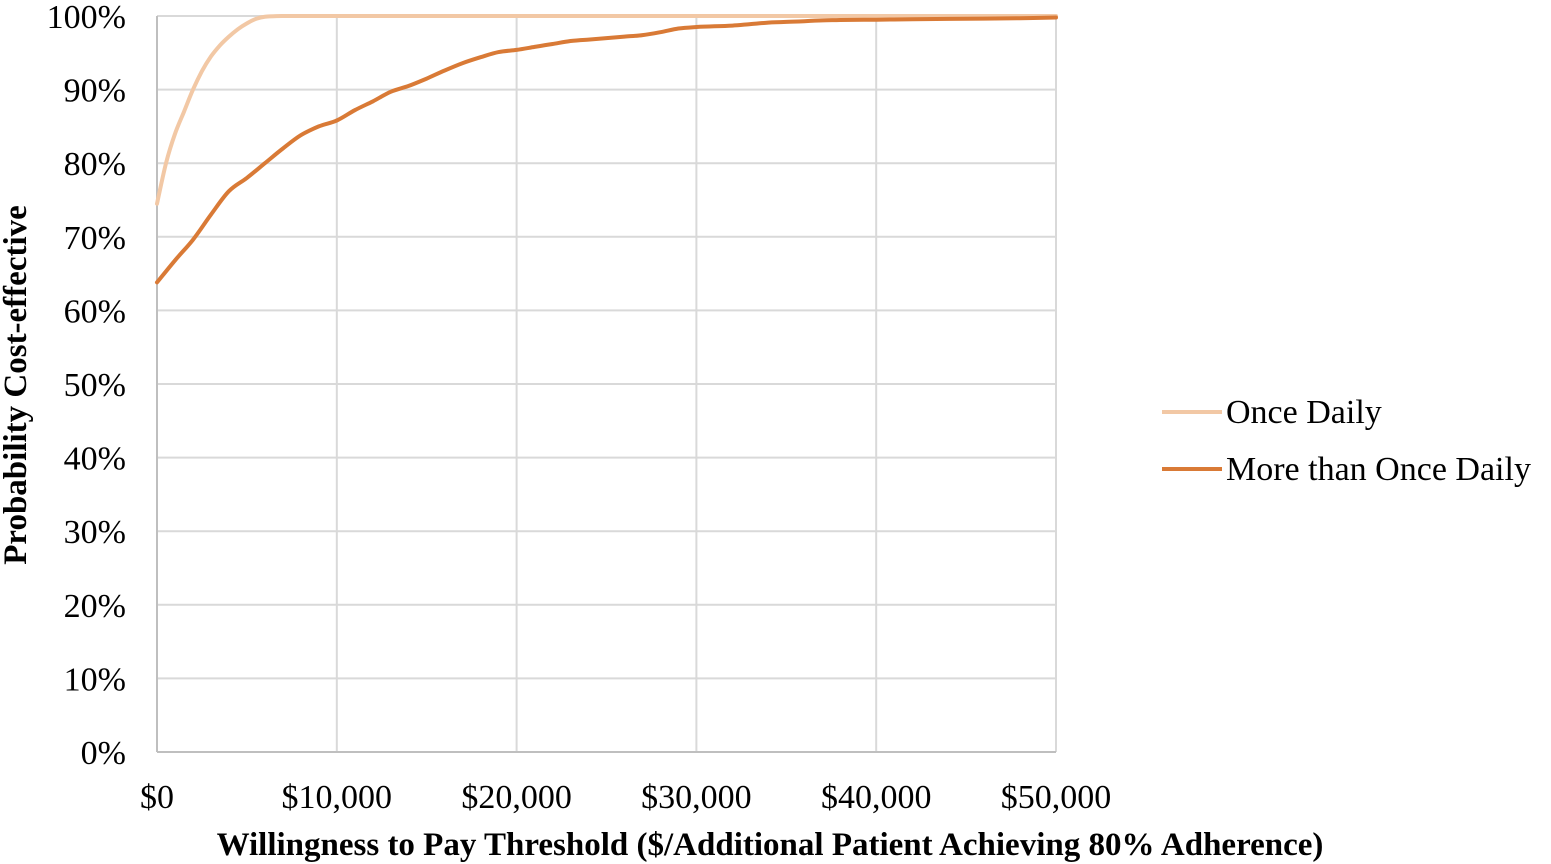 The image size is (1551, 864). What do you see at coordinates (95, 606) in the screenshot?
I see `y-tick-label: 20%` at bounding box center [95, 606].